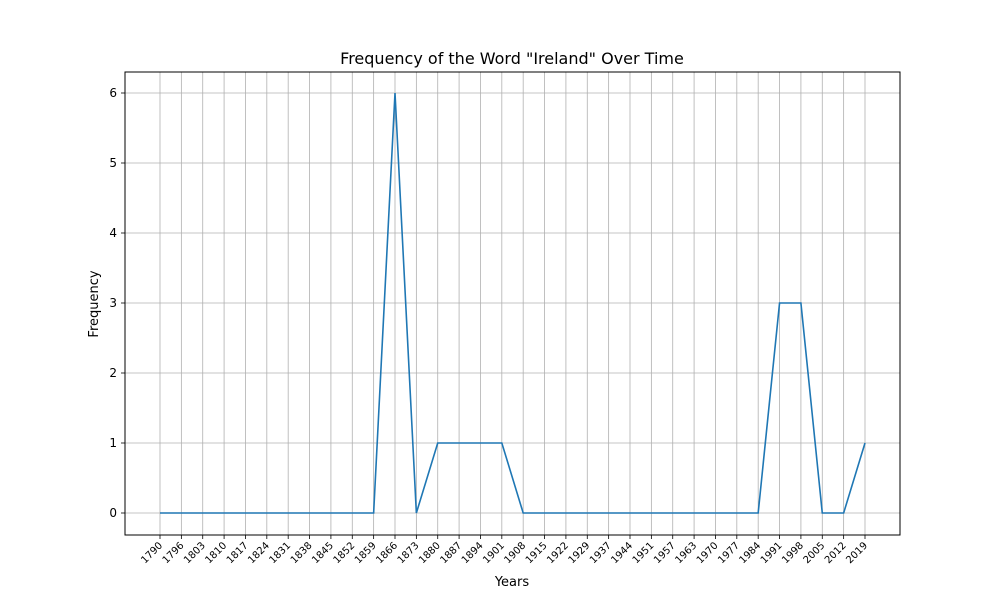 The height and width of the screenshot is (600, 1000). What do you see at coordinates (113, 233) in the screenshot?
I see `y-tick-label: 4` at bounding box center [113, 233].